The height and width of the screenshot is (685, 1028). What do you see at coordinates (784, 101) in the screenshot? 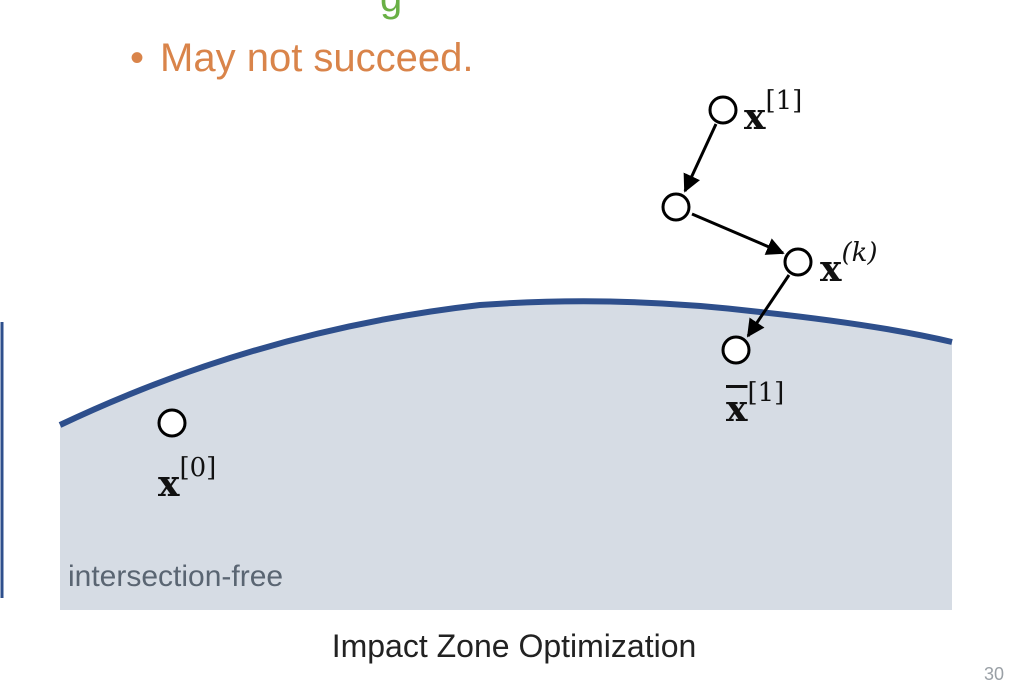
I see `label-x1-sup: [1]` at bounding box center [784, 101].